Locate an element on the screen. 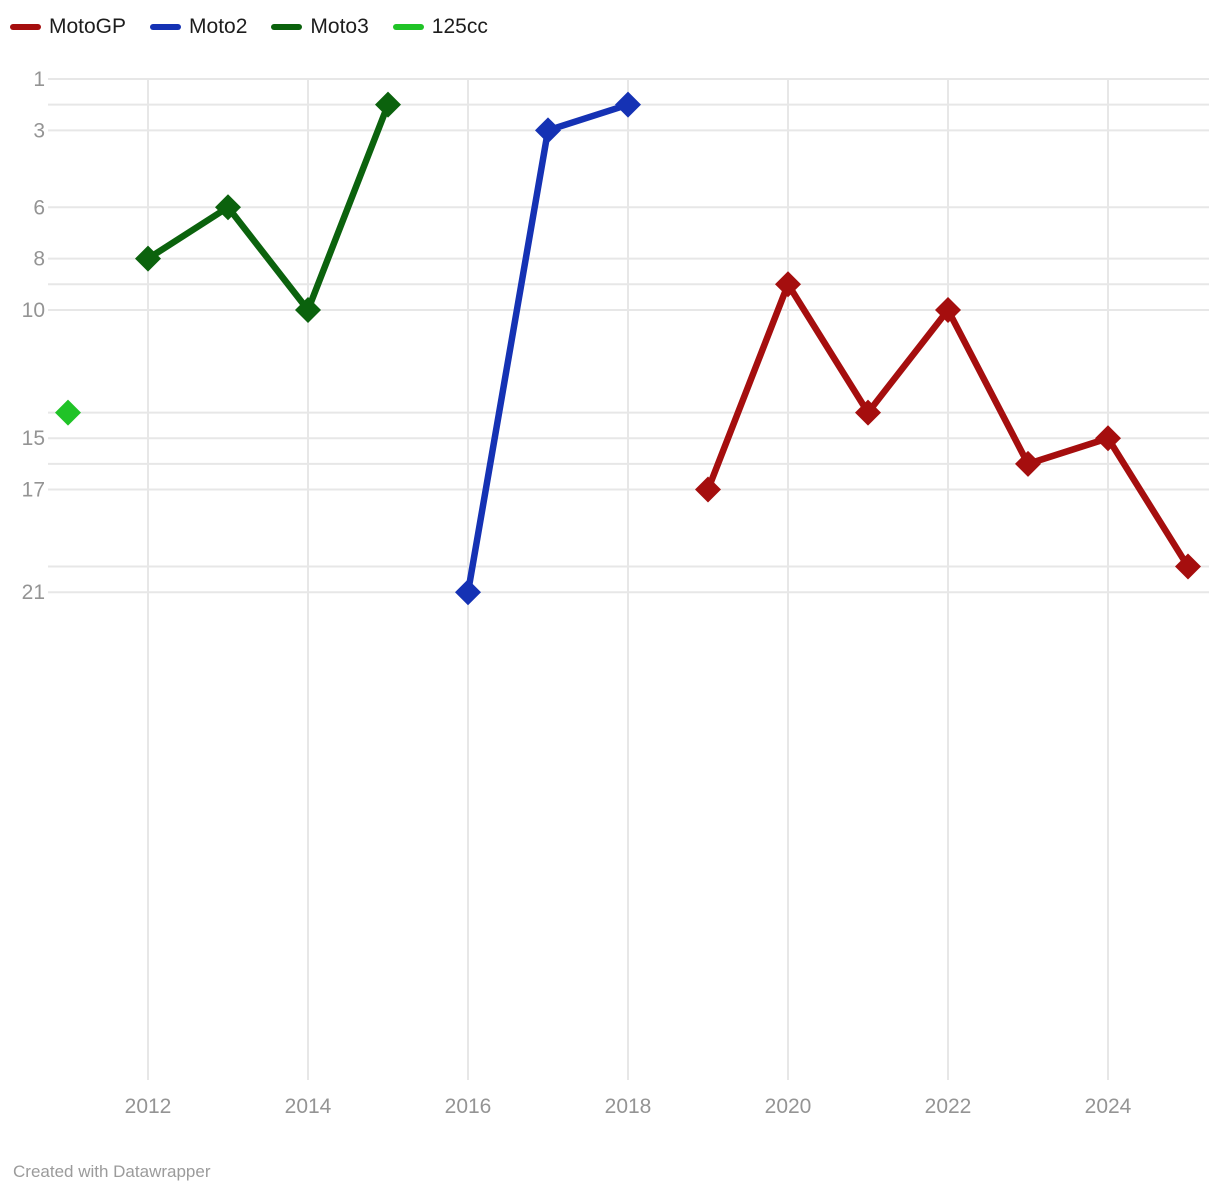  legend-item-125cc: 125cc is located at coordinates (440, 26).